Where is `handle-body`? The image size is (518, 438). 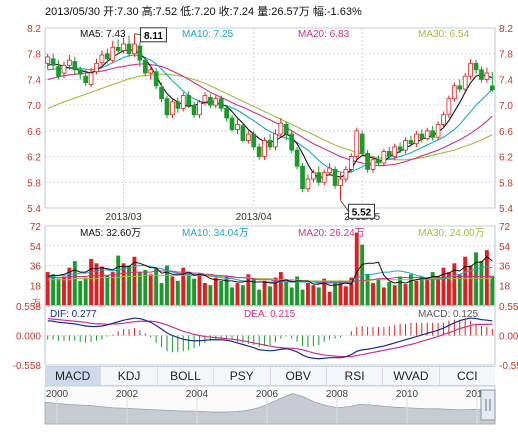 handle-body is located at coordinates (488, 405).